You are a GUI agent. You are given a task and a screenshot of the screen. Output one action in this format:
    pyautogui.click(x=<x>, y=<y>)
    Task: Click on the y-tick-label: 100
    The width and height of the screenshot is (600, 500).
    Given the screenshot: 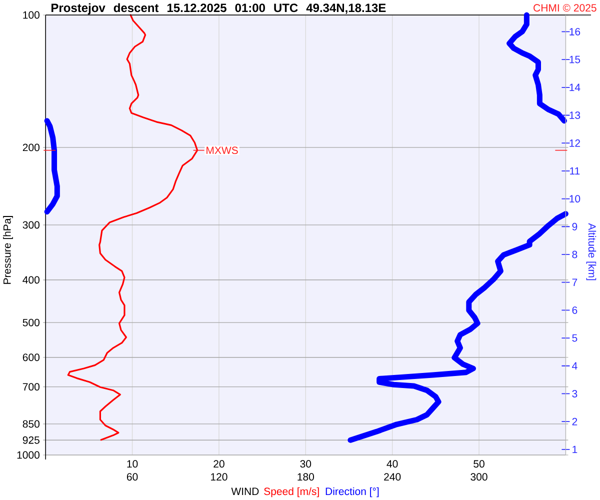 What is the action you would take?
    pyautogui.click(x=31, y=15)
    